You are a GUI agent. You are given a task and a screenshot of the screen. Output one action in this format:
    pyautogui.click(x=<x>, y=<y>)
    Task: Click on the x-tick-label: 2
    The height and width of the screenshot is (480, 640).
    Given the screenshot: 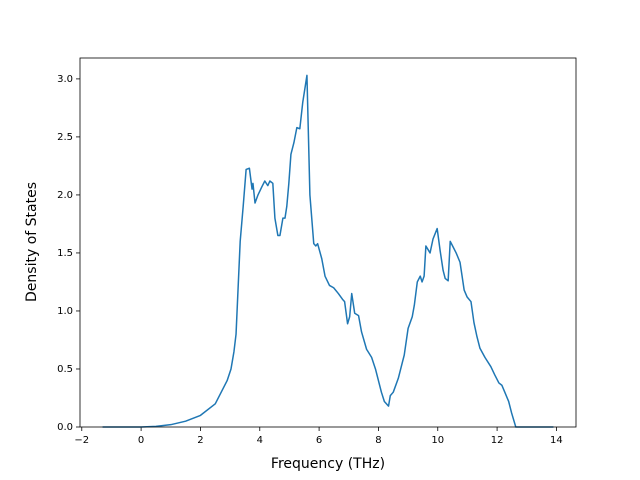 What is the action you would take?
    pyautogui.click(x=200, y=440)
    